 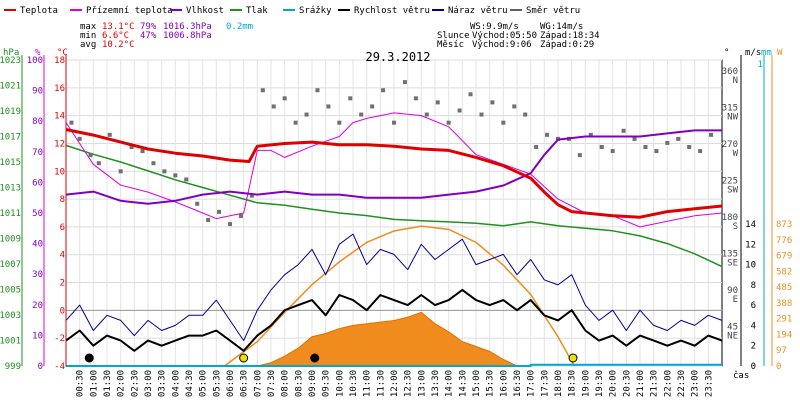 What do you see at coordinates (567, 45) in the screenshot?
I see `moon-set: Západ:0:29` at bounding box center [567, 45].